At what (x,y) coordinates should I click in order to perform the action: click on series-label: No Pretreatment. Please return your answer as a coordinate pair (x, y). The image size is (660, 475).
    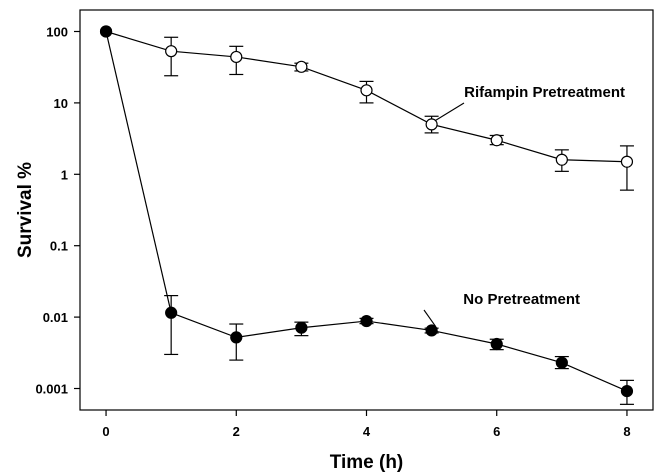
    Looking at the image, I should click on (521, 299).